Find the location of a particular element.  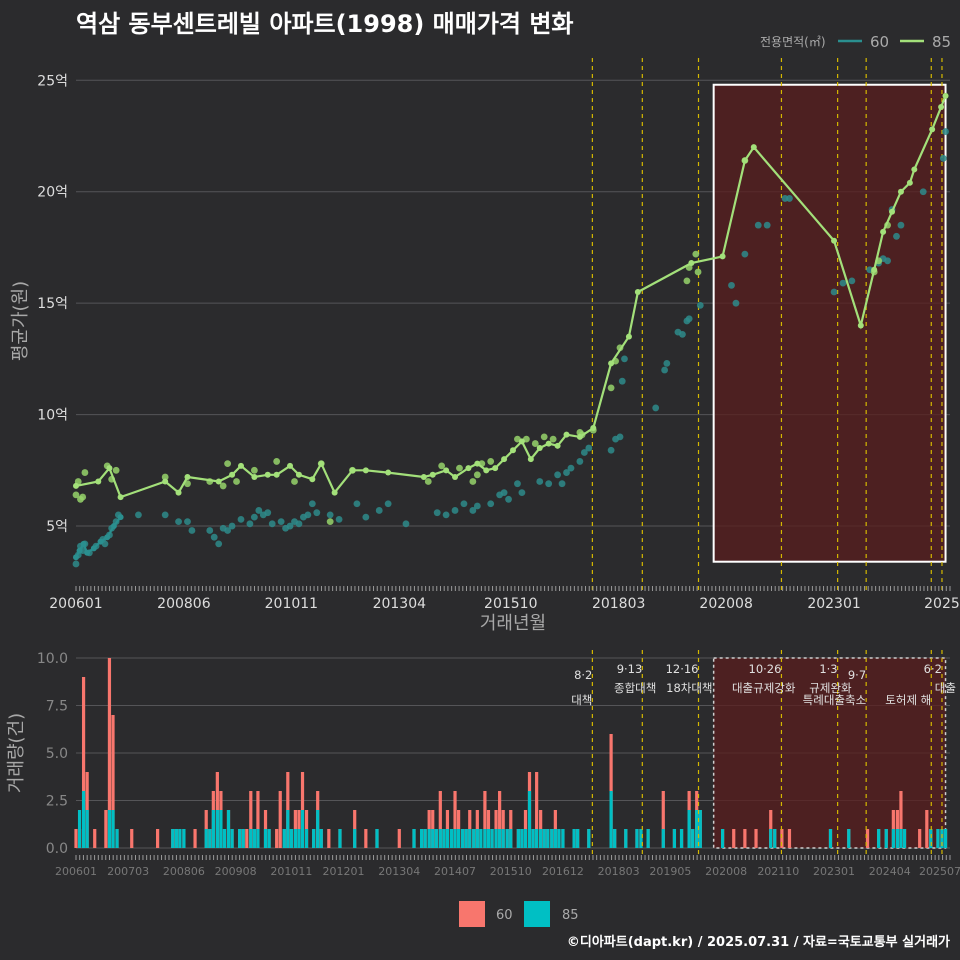

x-tick-label: 201612 is located at coordinates (563, 871).